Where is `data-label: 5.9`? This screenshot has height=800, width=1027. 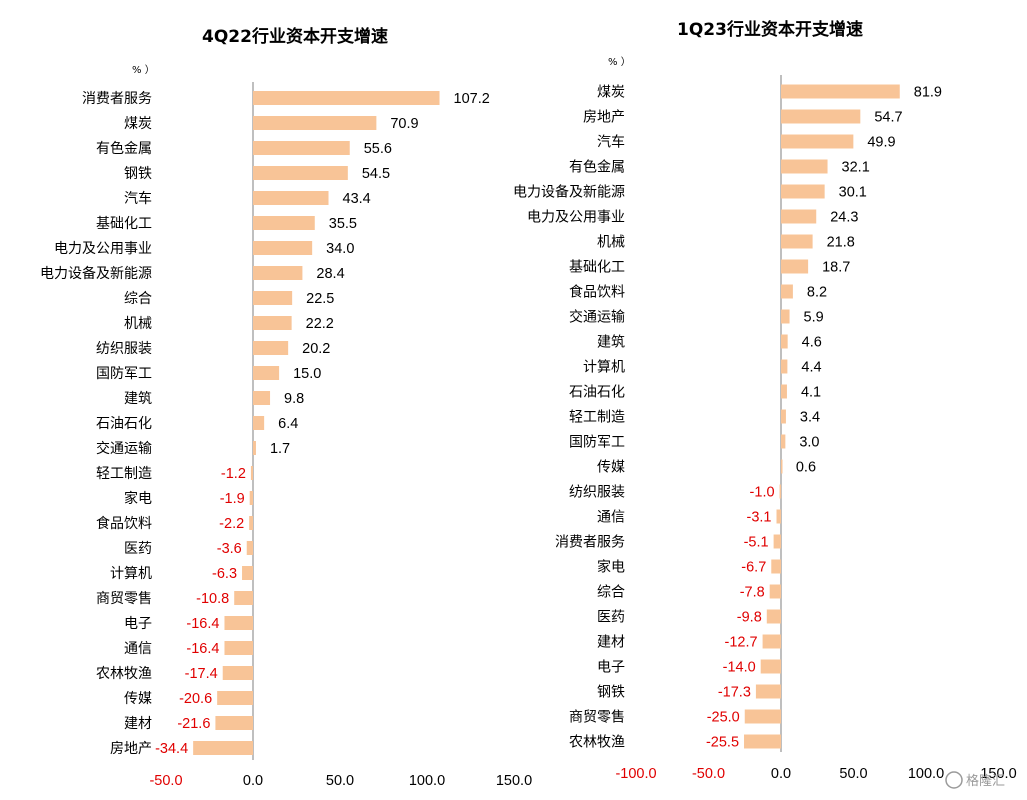
data-label: 5.9 is located at coordinates (814, 318).